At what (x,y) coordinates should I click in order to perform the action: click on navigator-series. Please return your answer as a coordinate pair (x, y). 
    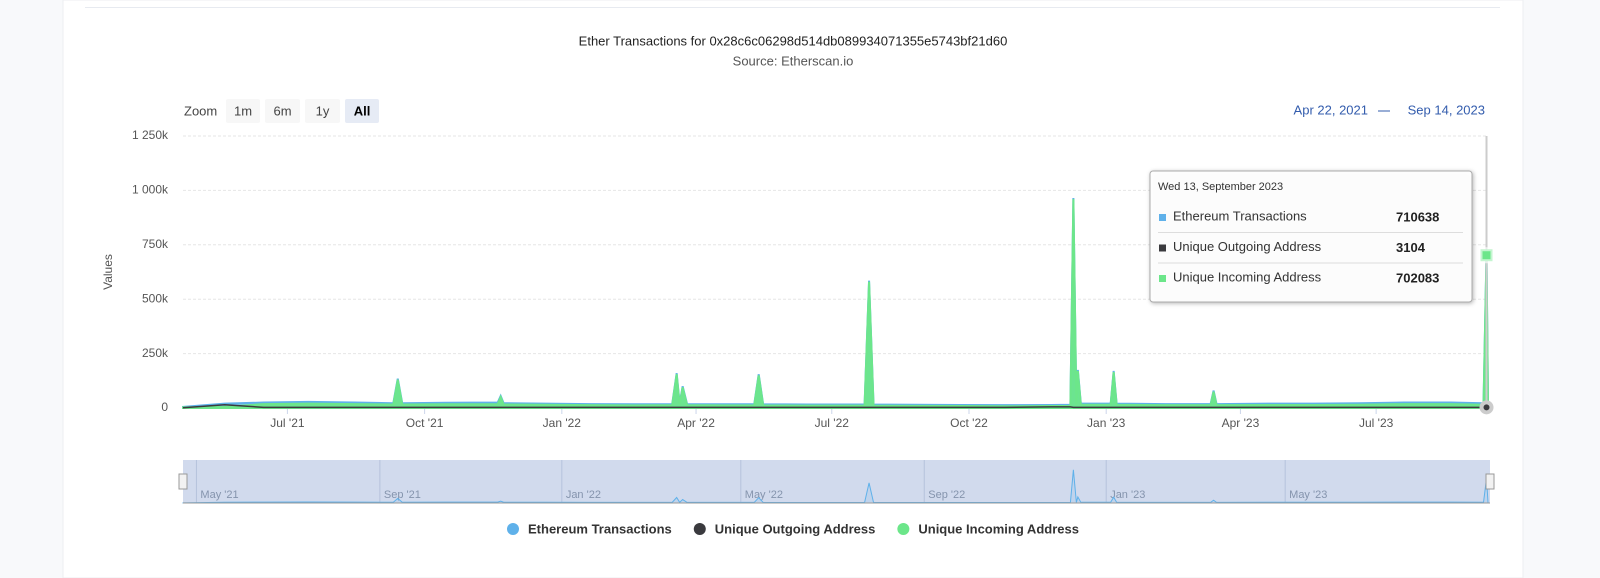
    Looking at the image, I should click on (835, 486).